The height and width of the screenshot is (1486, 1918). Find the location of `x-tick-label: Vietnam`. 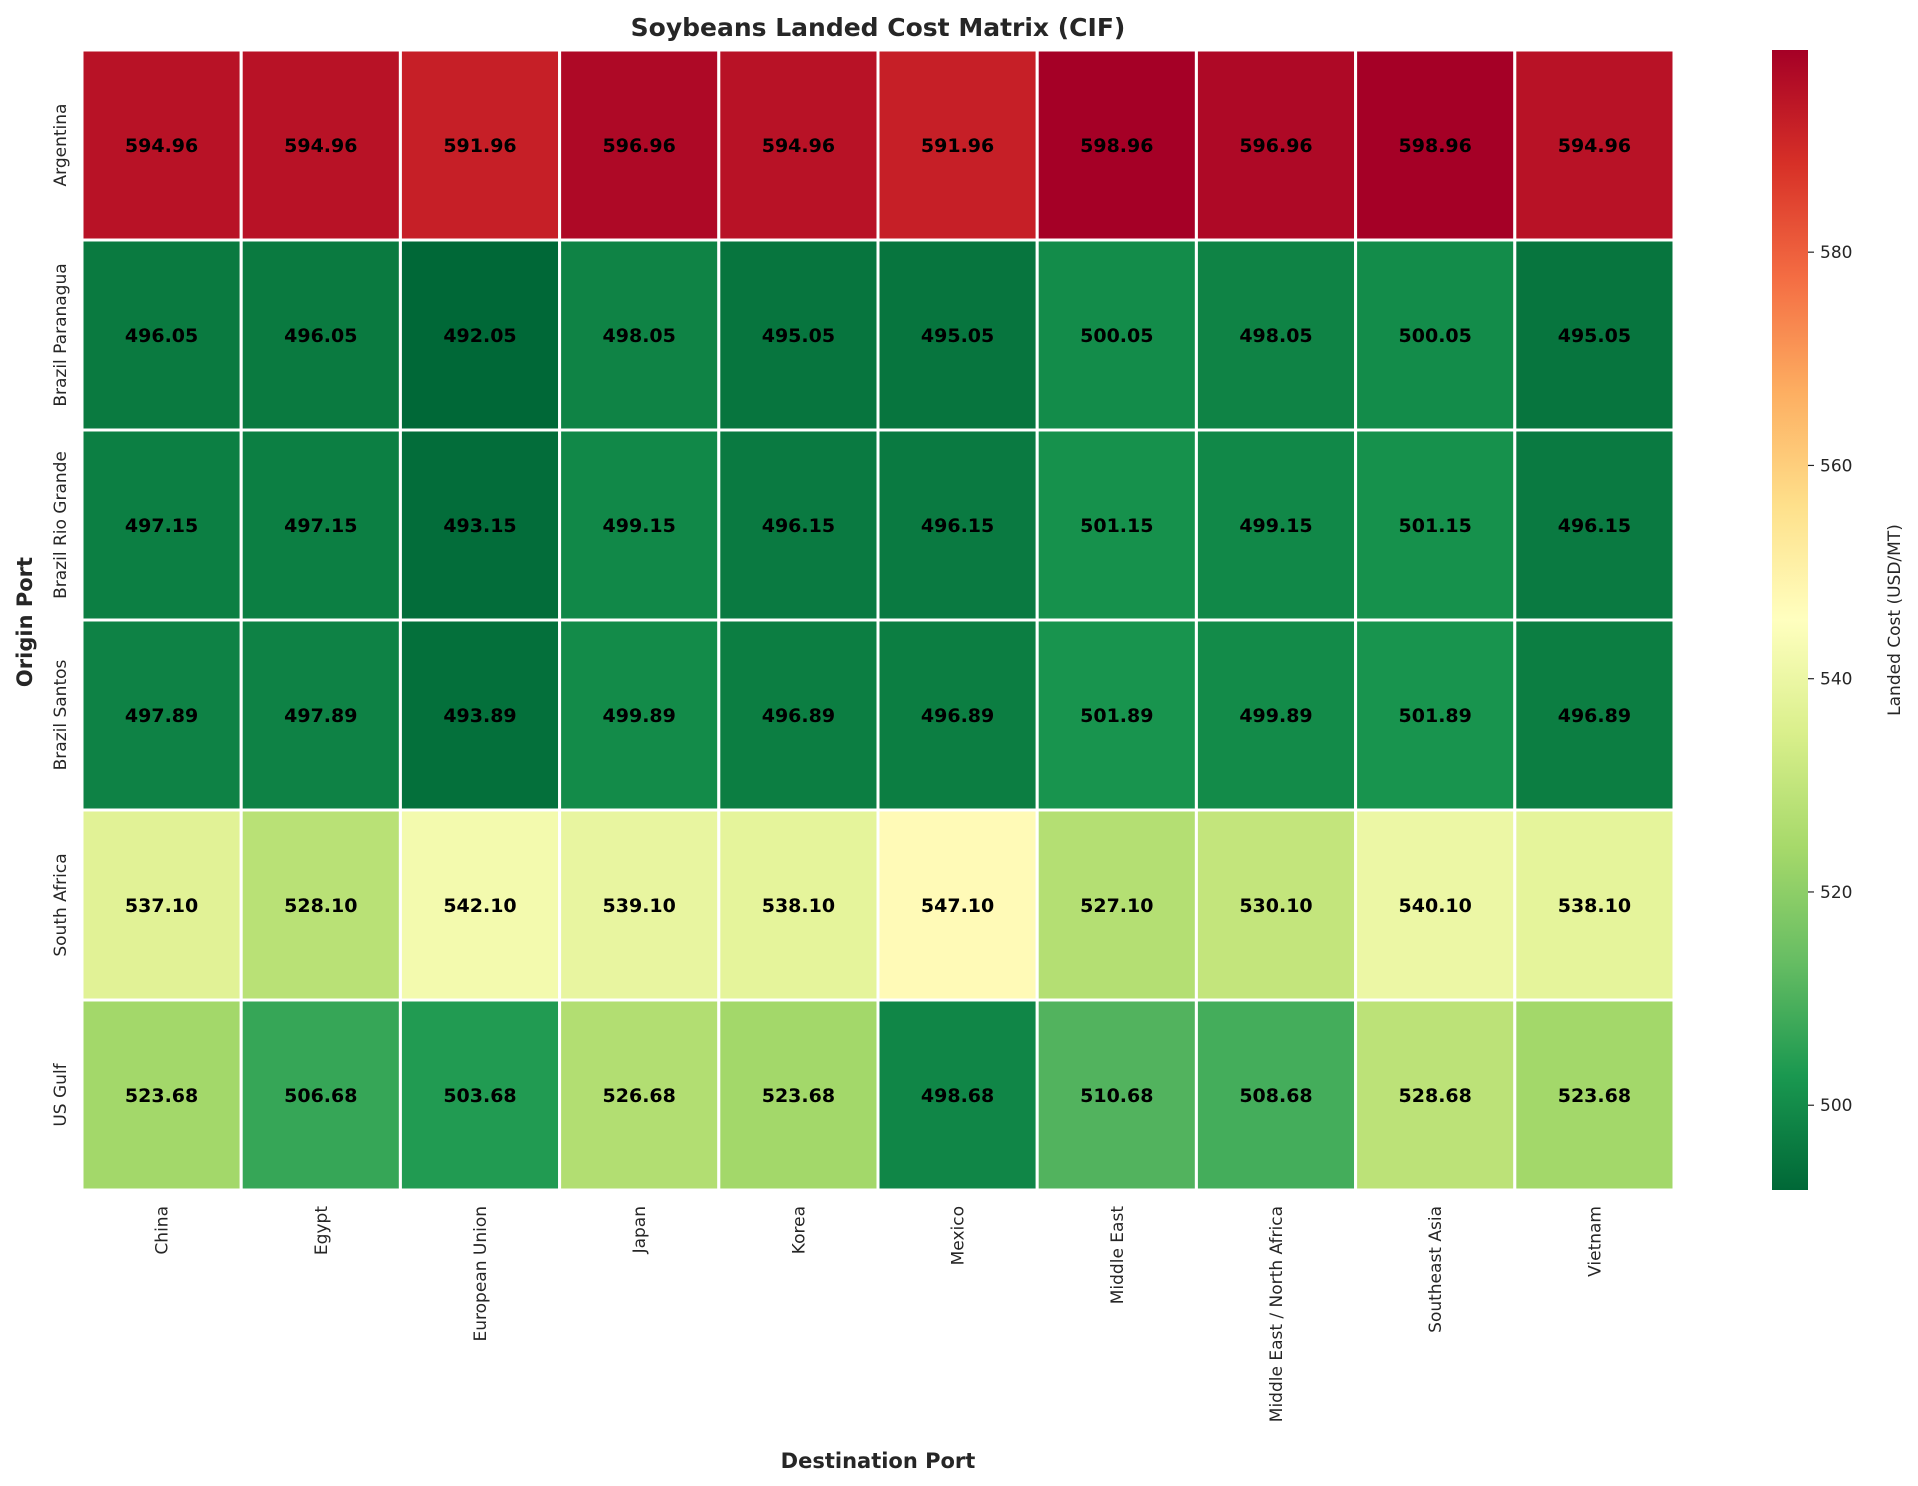

x-tick-label: Vietnam is located at coordinates (1595, 1241).